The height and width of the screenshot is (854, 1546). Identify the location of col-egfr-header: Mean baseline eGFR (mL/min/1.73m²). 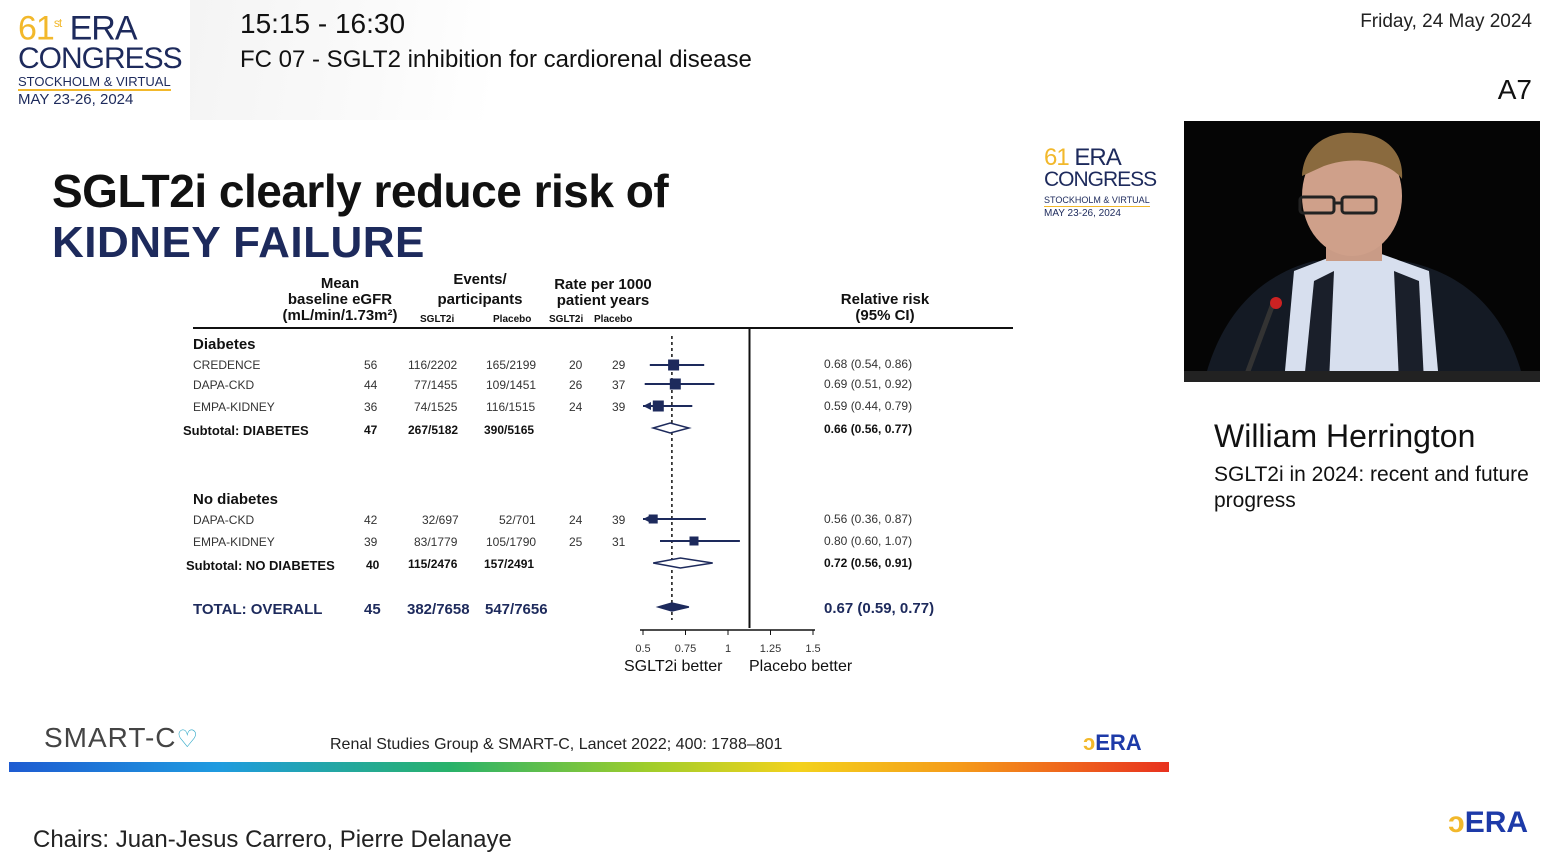
(340, 300).